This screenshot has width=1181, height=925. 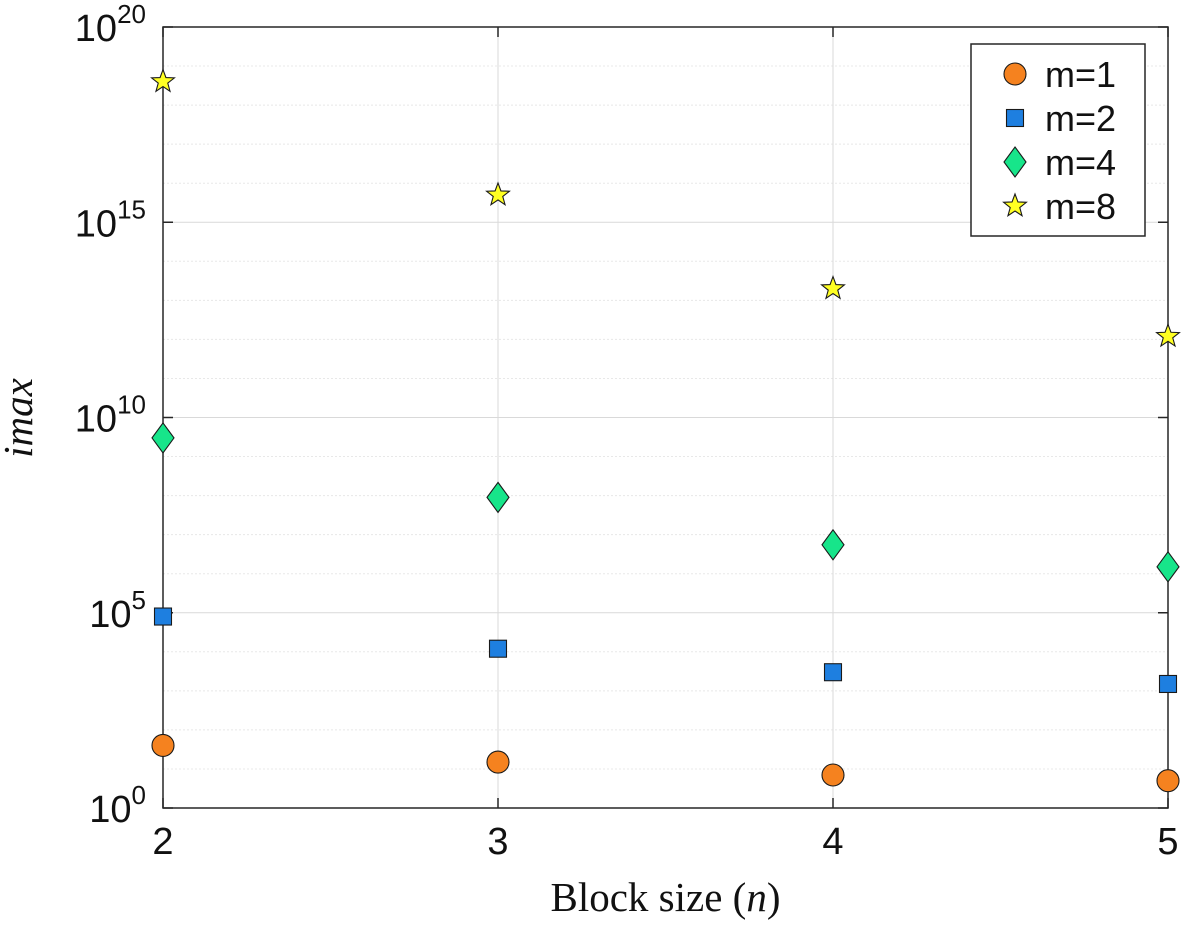 I want to click on x-axis-label: Block size (n), so click(x=666, y=897).